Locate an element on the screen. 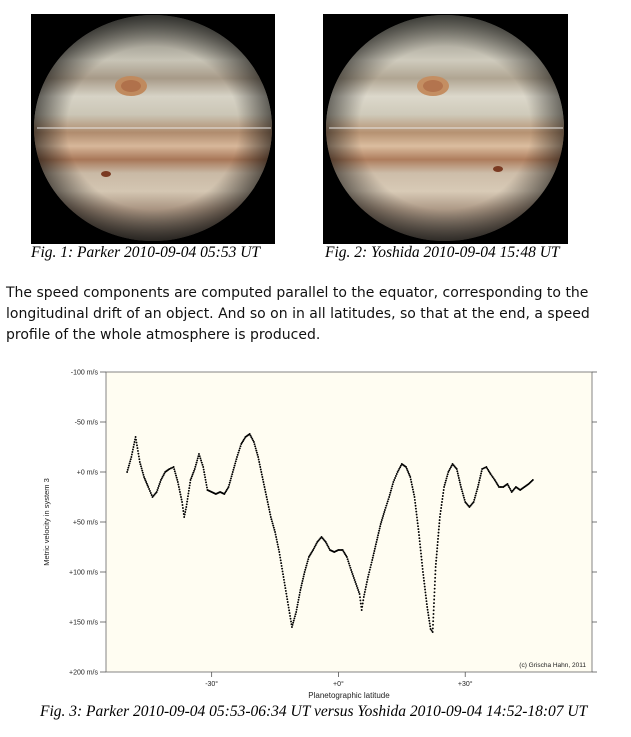 This screenshot has width=631, height=737. y-tick-label: +100 m/s is located at coordinates (83, 573).